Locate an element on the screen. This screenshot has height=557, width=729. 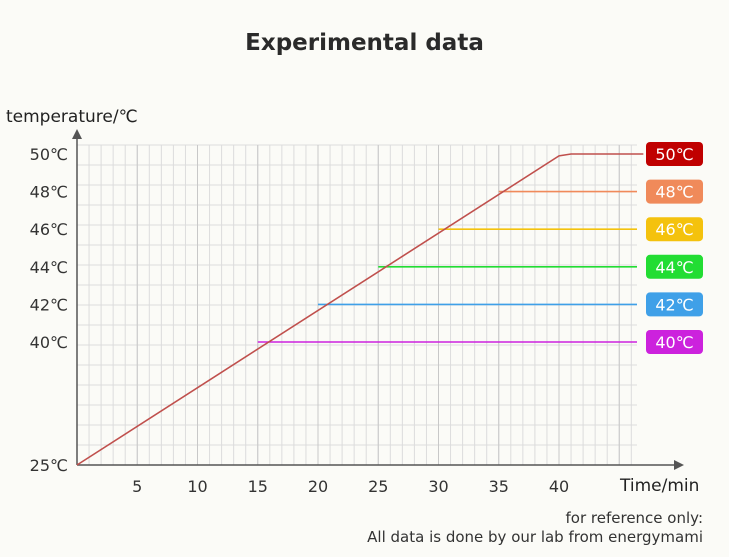
legend-badge-label: 46℃ is located at coordinates (674, 229).